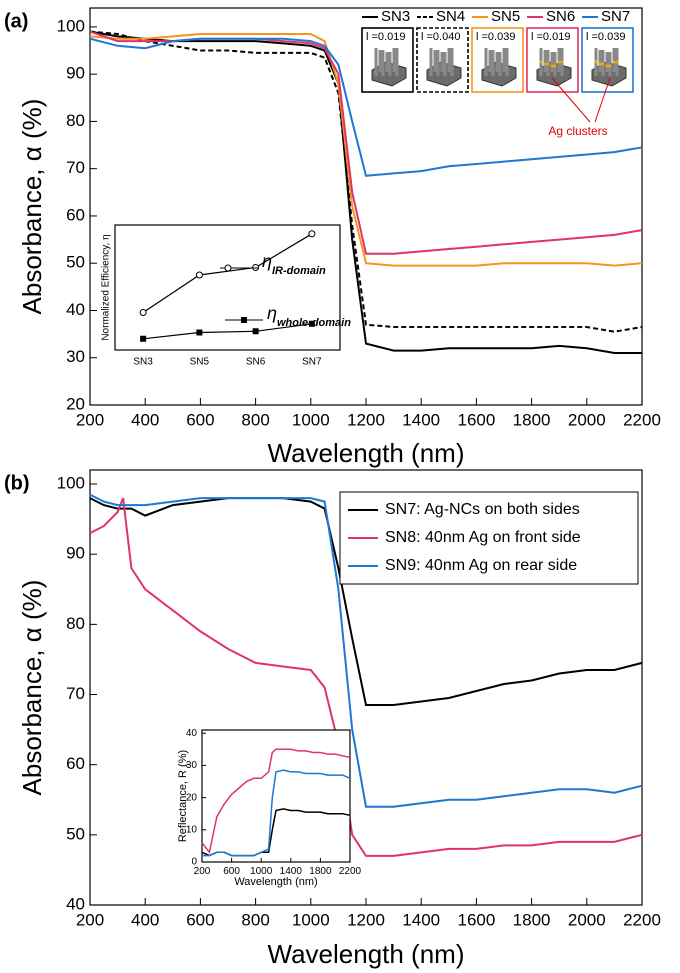 This screenshot has width=680, height=973. Describe the element at coordinates (75, 120) in the screenshot. I see `y-tick-label: 80` at that location.